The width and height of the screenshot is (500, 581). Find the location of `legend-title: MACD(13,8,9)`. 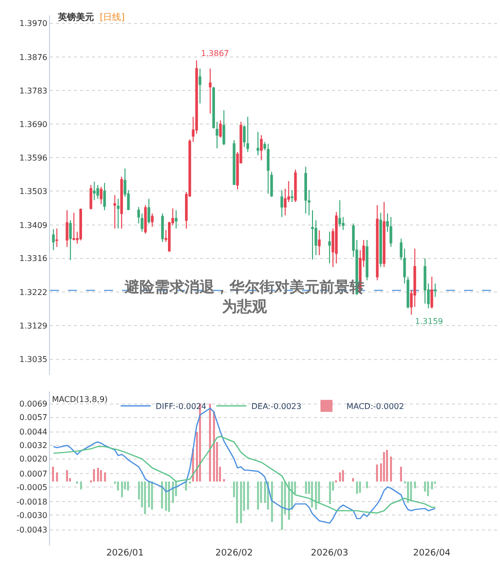

legend-title: MACD(13,8,9) is located at coordinates (80, 399).